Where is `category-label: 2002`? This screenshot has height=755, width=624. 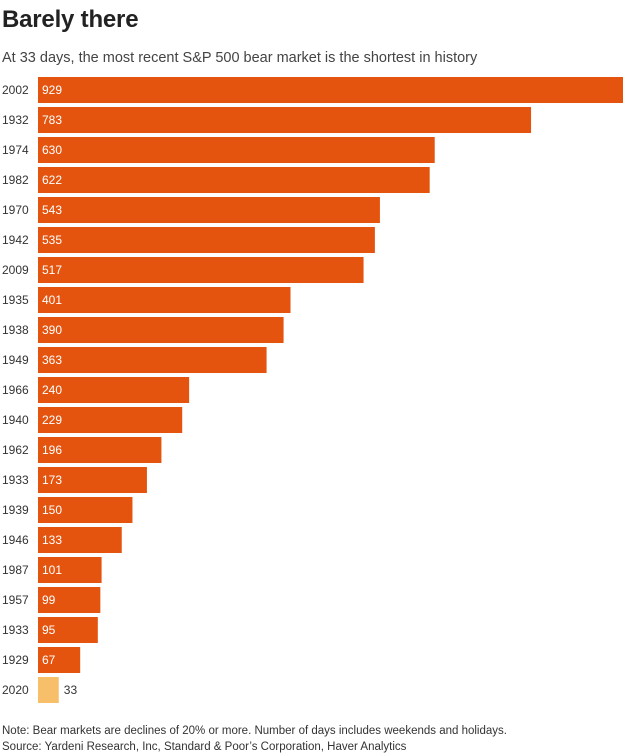
category-label: 2002 is located at coordinates (15, 90).